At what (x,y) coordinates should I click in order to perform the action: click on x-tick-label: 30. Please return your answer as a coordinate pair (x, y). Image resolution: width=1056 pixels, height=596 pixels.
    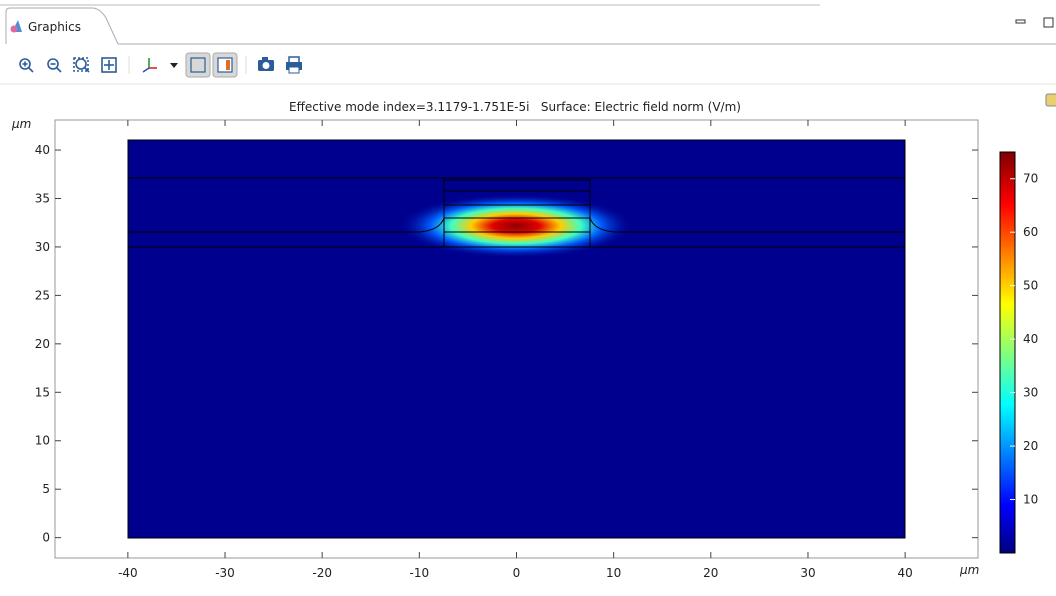
    Looking at the image, I should click on (807, 573).